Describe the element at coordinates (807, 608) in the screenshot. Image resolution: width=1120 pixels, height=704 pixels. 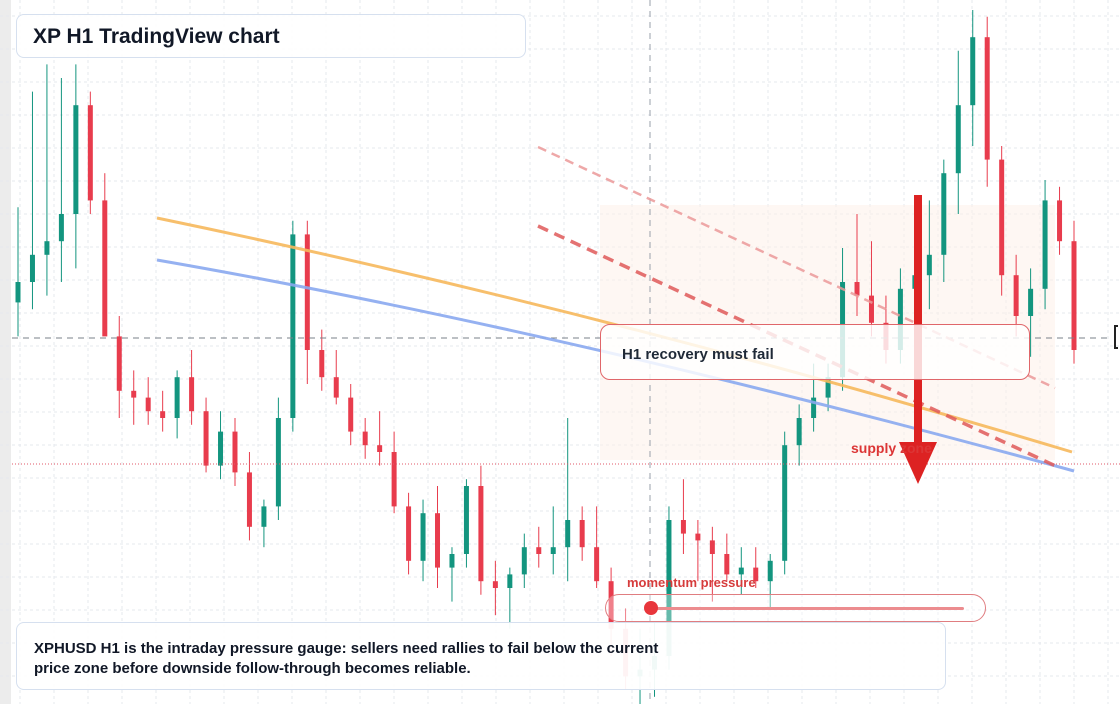
I see `momentum-track` at that location.